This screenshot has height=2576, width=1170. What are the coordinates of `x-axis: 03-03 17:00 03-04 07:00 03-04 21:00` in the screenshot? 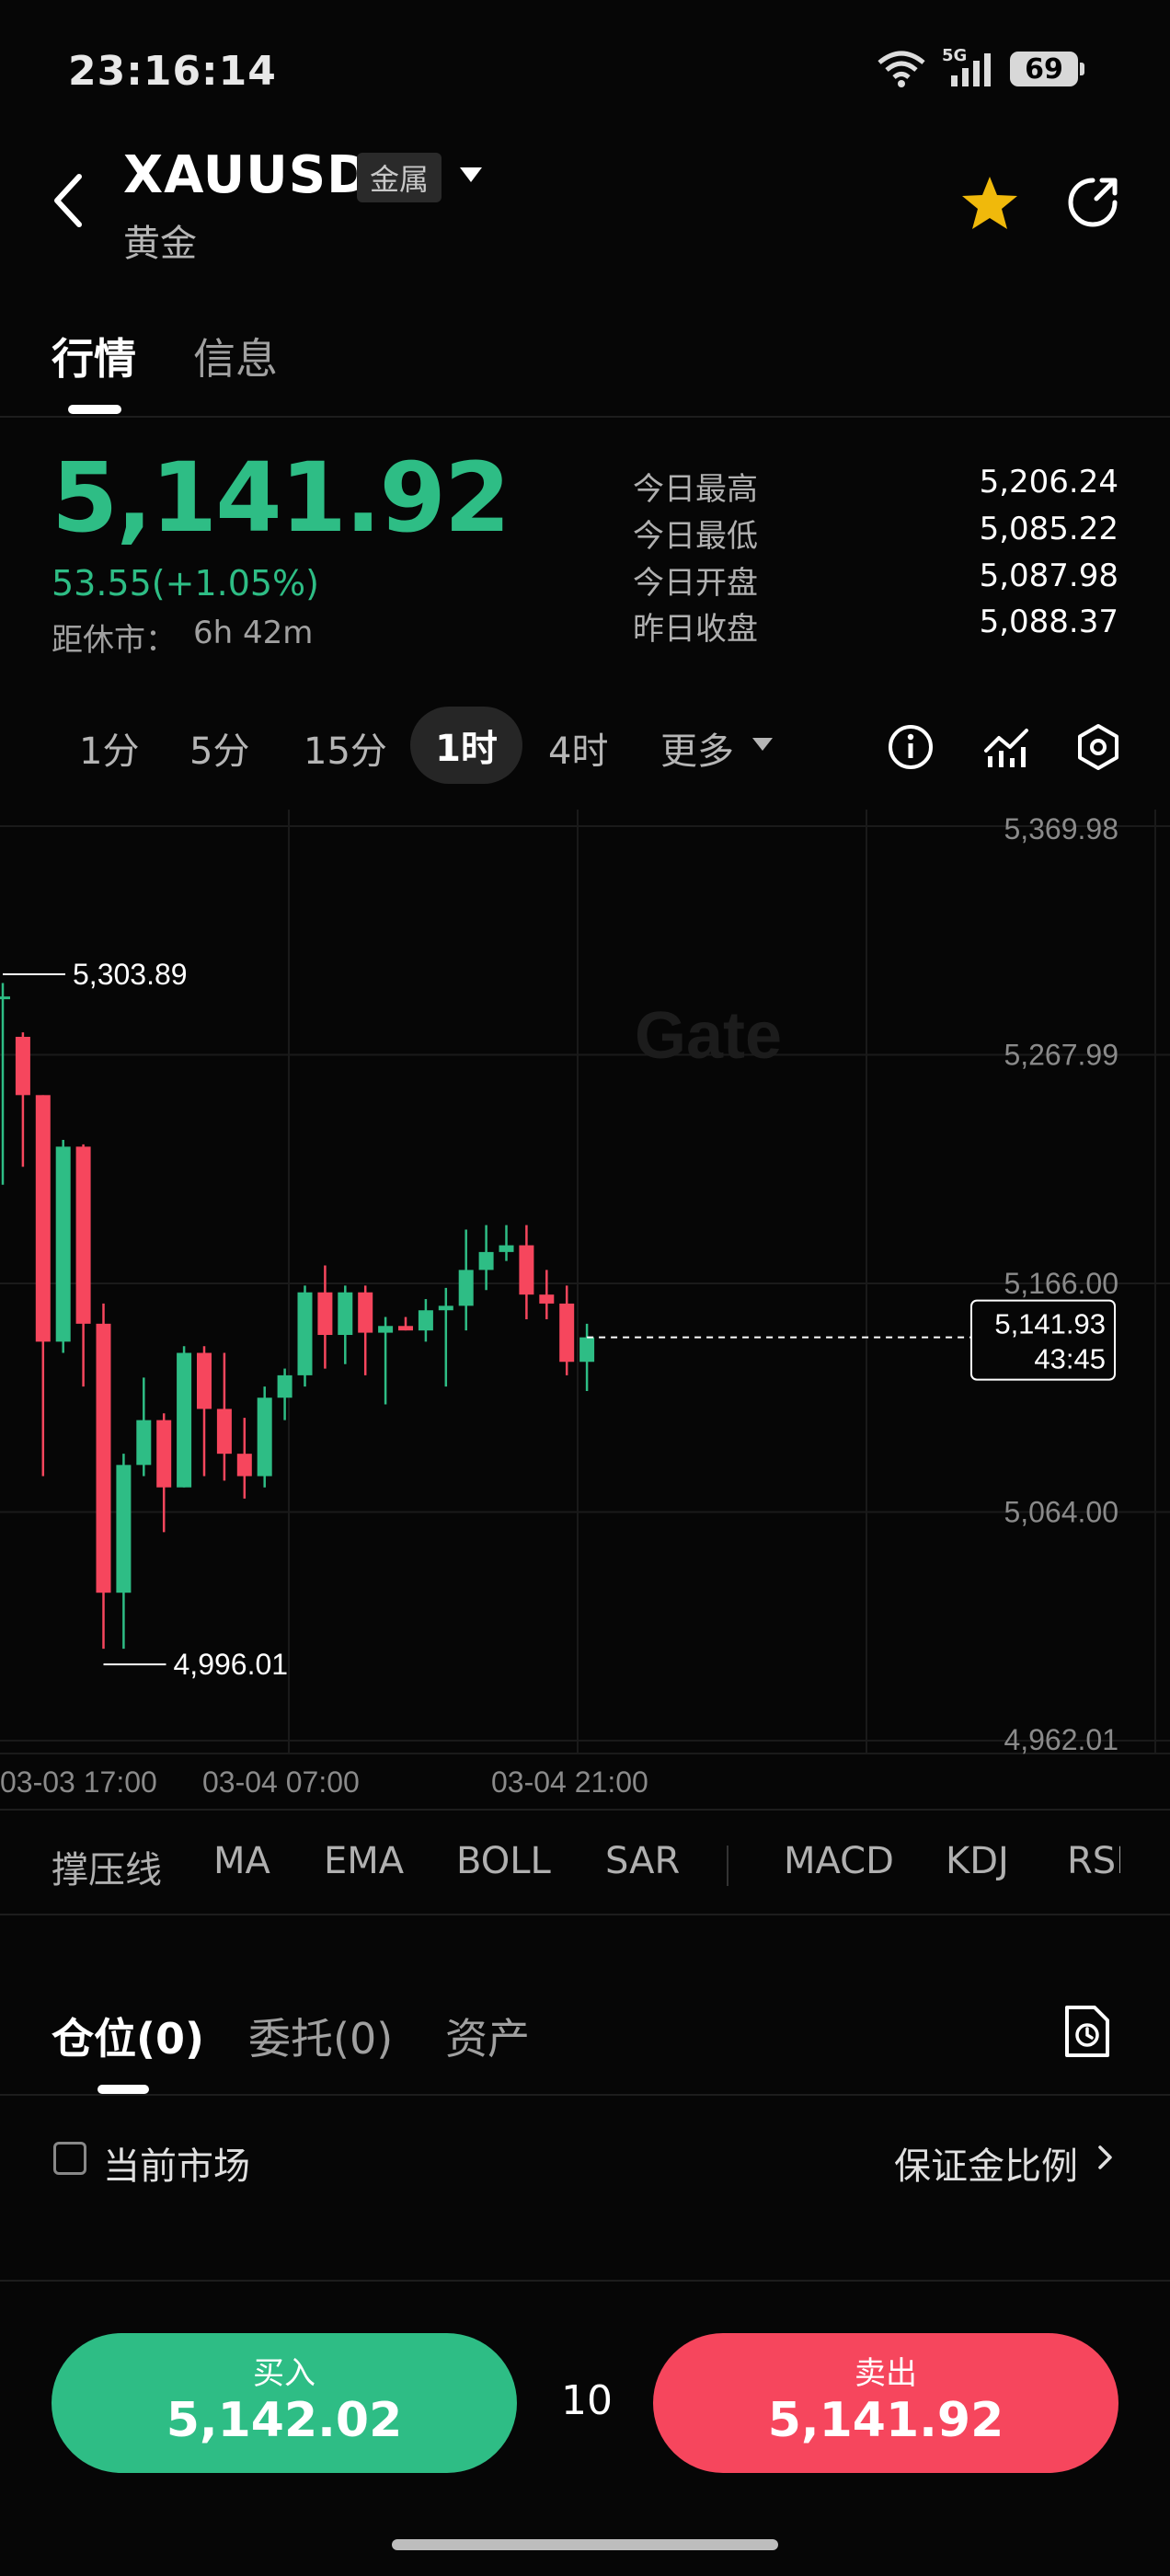 It's located at (324, 1782).